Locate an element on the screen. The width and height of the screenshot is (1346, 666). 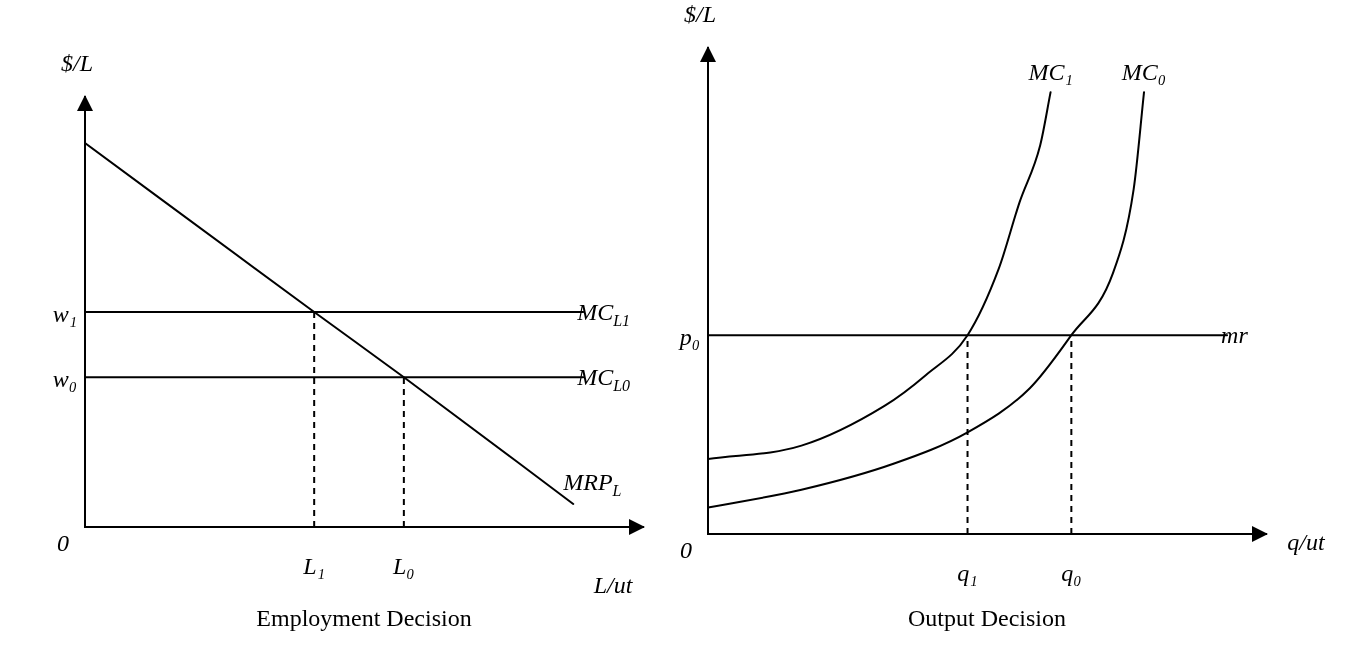
text: Output Decision is located at coordinates (987, 618).